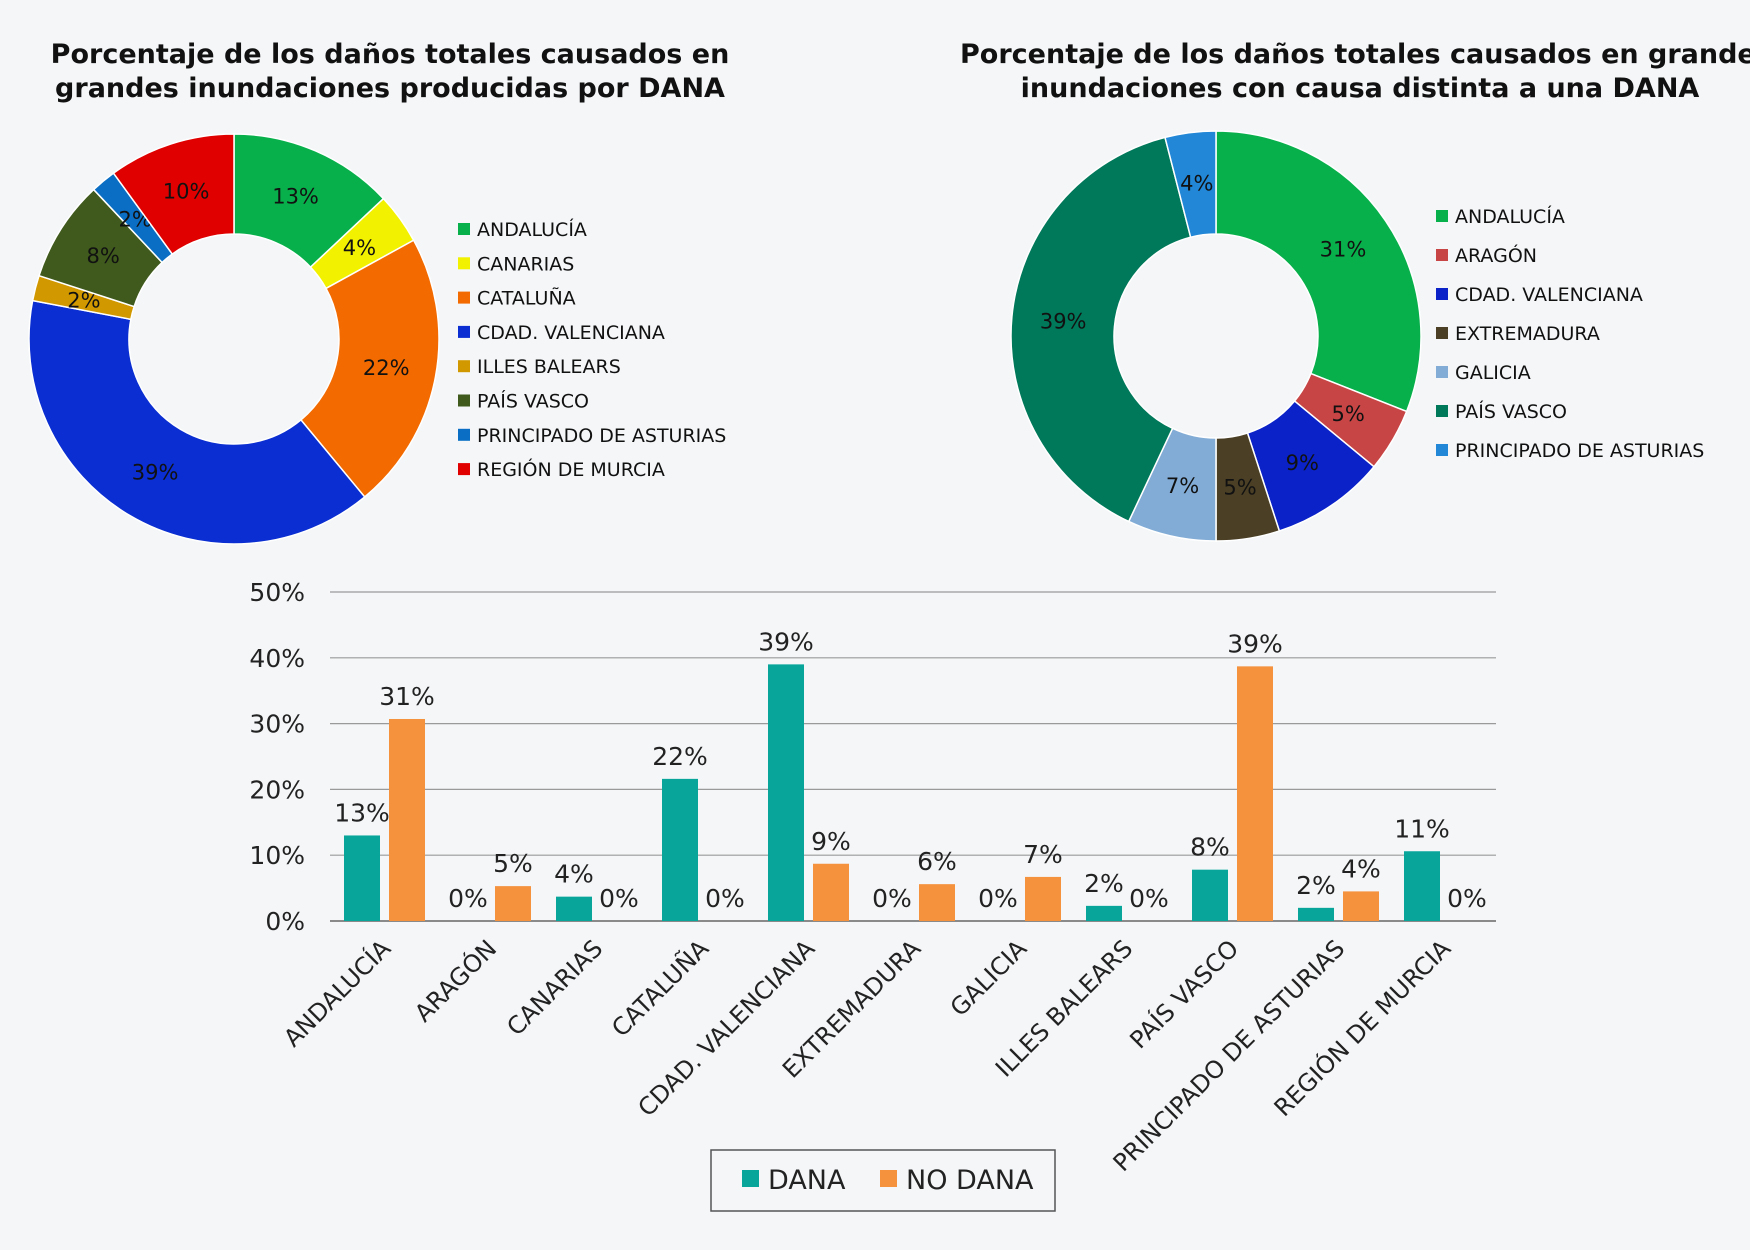 The image size is (1750, 1250). Describe the element at coordinates (455, 980) in the screenshot. I see `bar-xtick-aragon: ARAGÓN` at that location.